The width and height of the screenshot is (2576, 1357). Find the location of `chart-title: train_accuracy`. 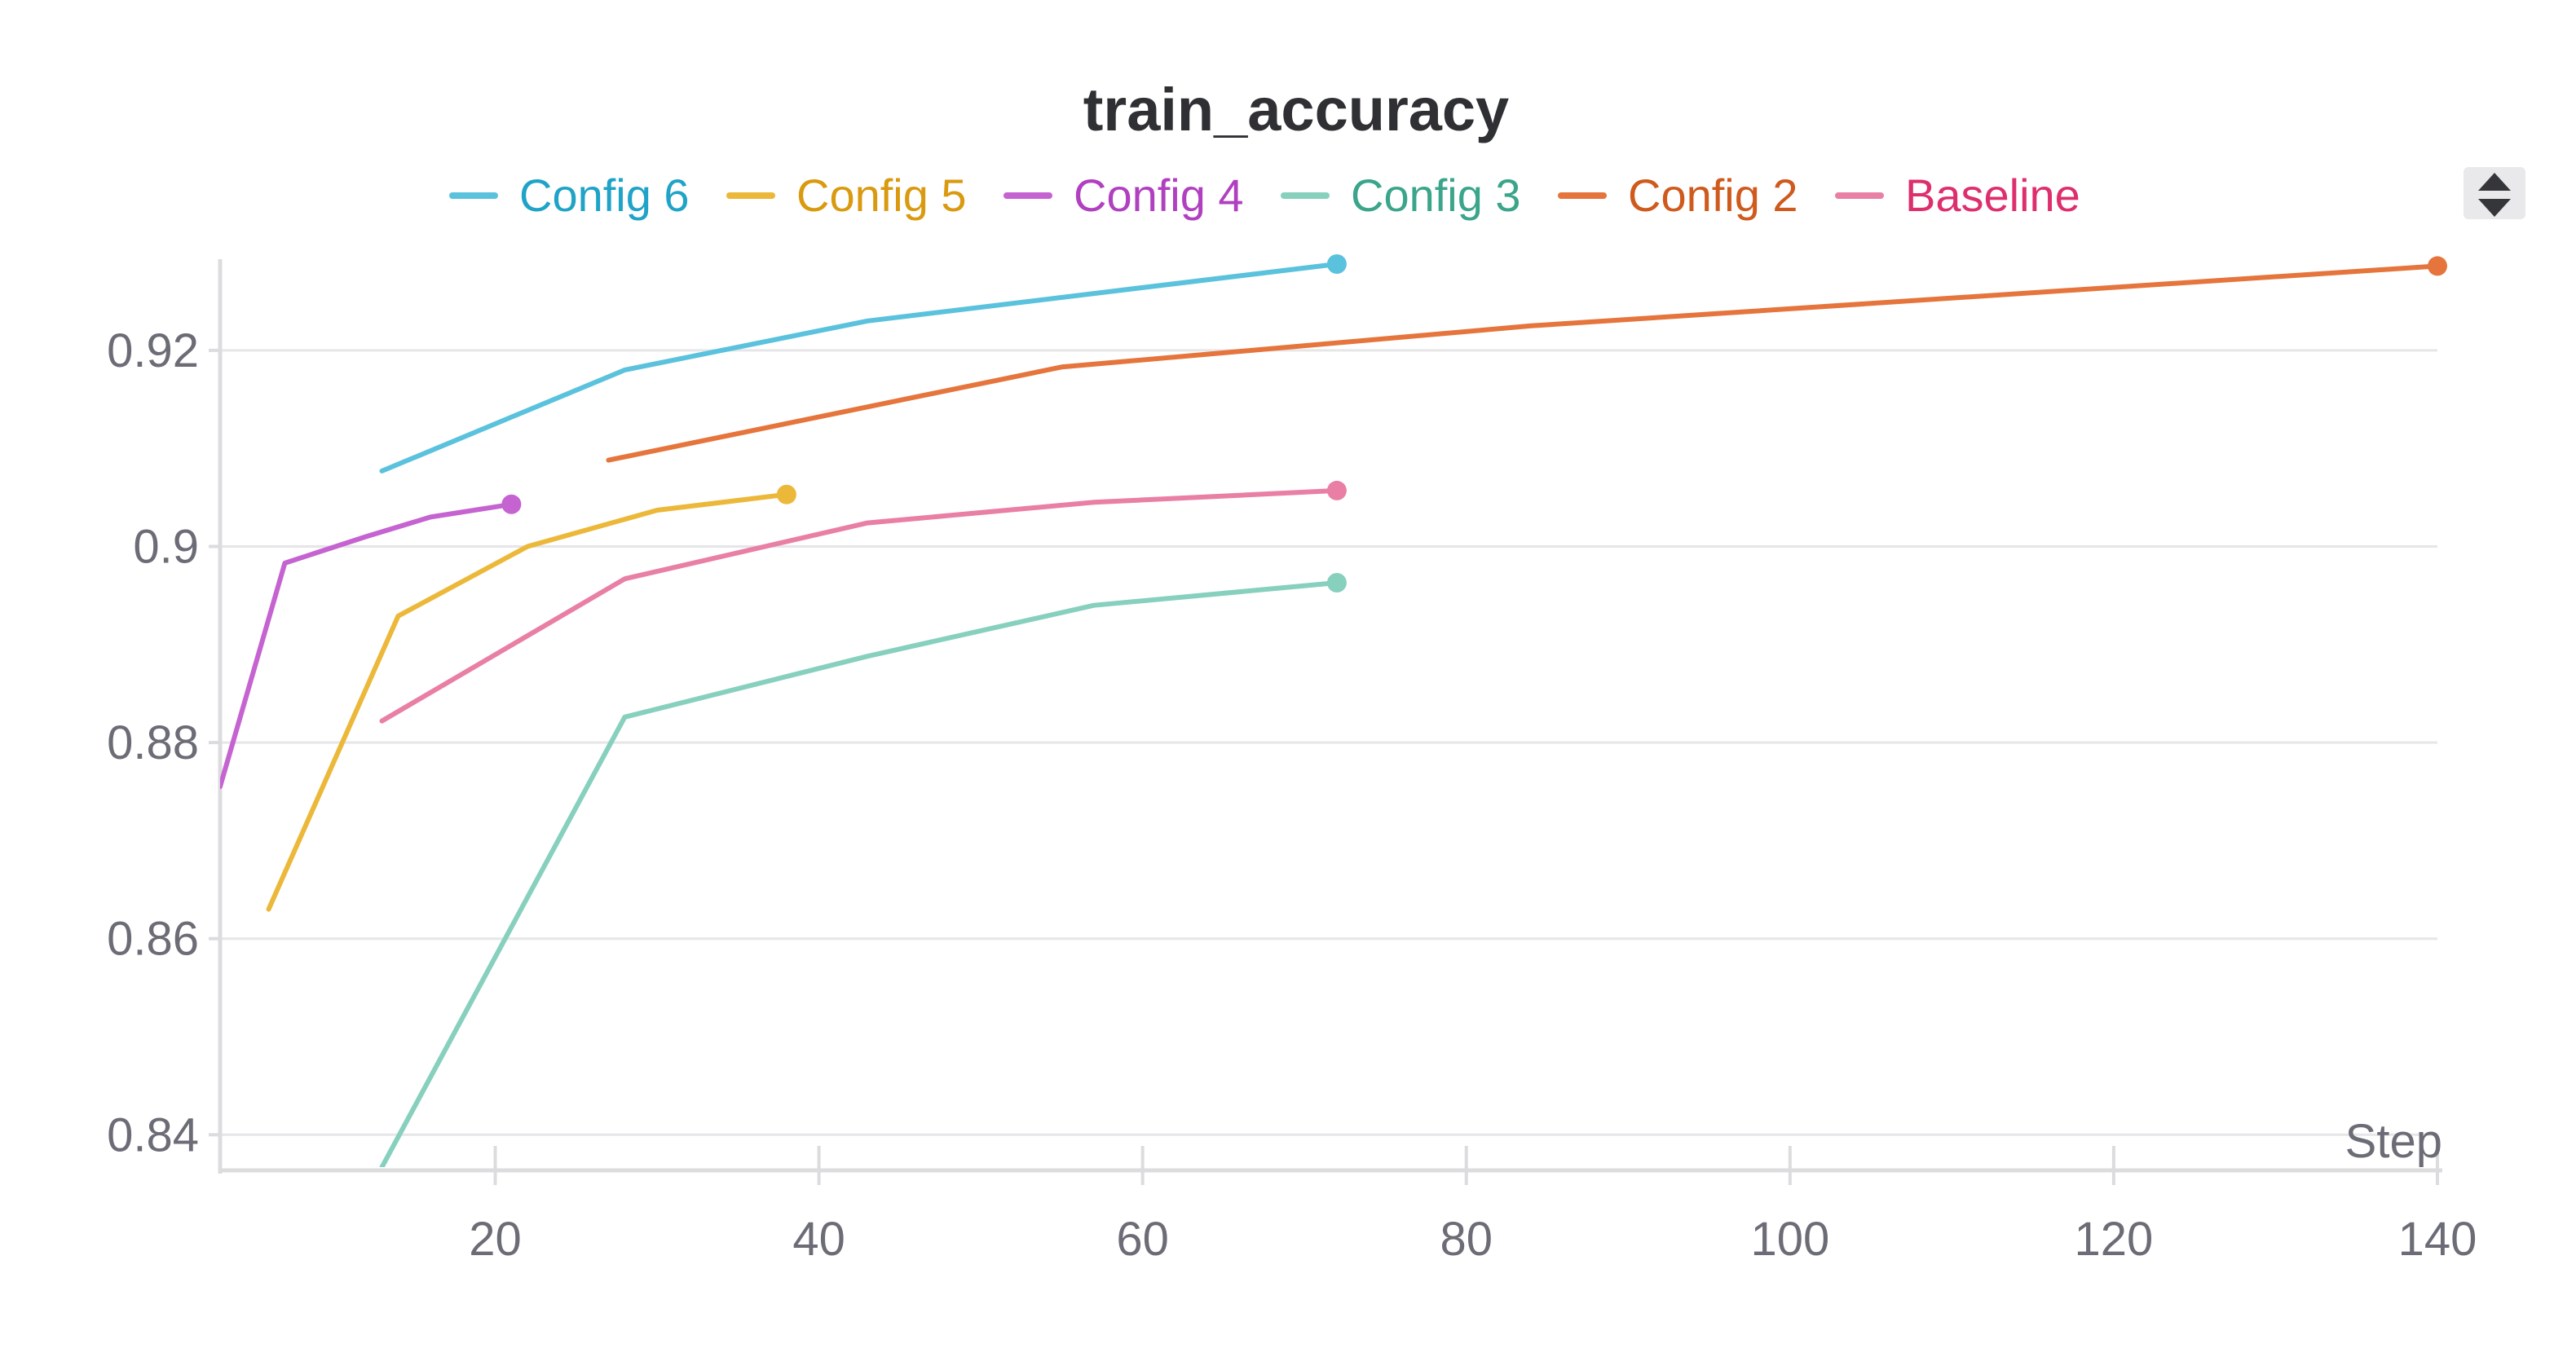

chart-title: train_accuracy is located at coordinates (1296, 110).